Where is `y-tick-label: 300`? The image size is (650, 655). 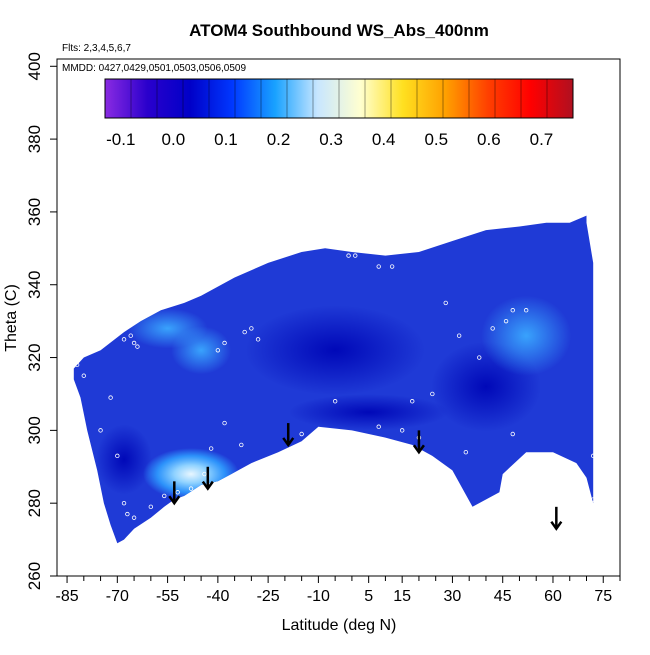 y-tick-label: 300 is located at coordinates (34, 430).